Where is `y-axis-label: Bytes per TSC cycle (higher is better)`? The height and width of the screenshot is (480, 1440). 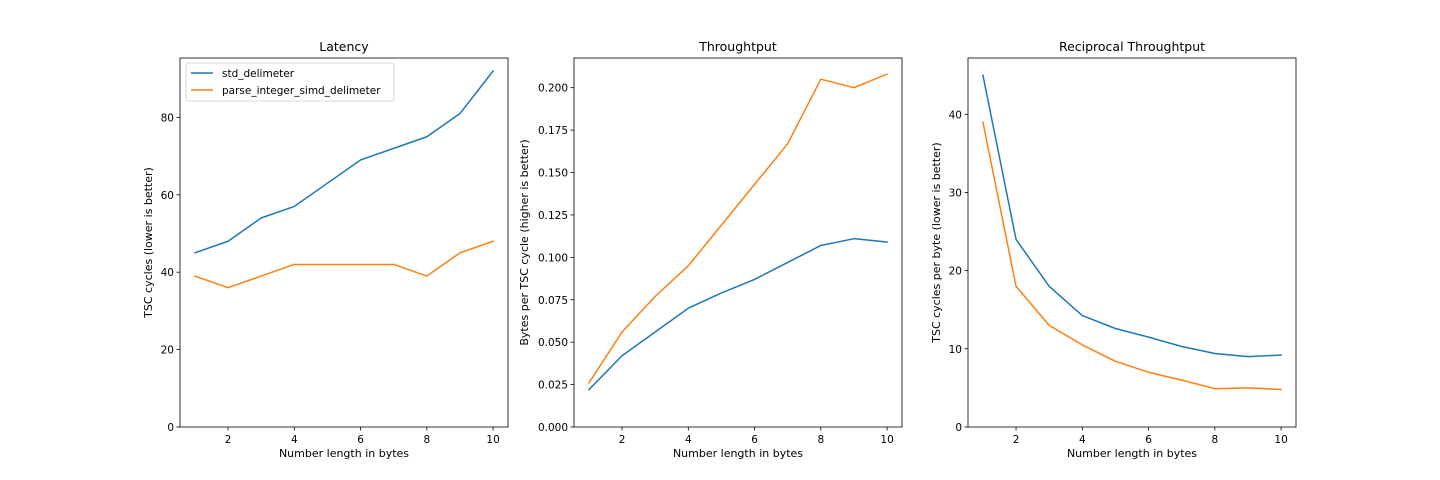
y-axis-label: Bytes per TSC cycle (higher is better) is located at coordinates (524, 242).